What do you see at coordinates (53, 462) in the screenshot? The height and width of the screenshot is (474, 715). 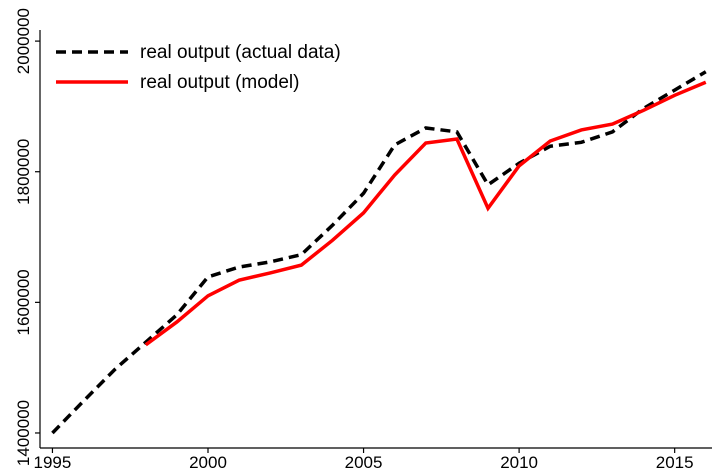 I see `x-tick-label: 1995` at bounding box center [53, 462].